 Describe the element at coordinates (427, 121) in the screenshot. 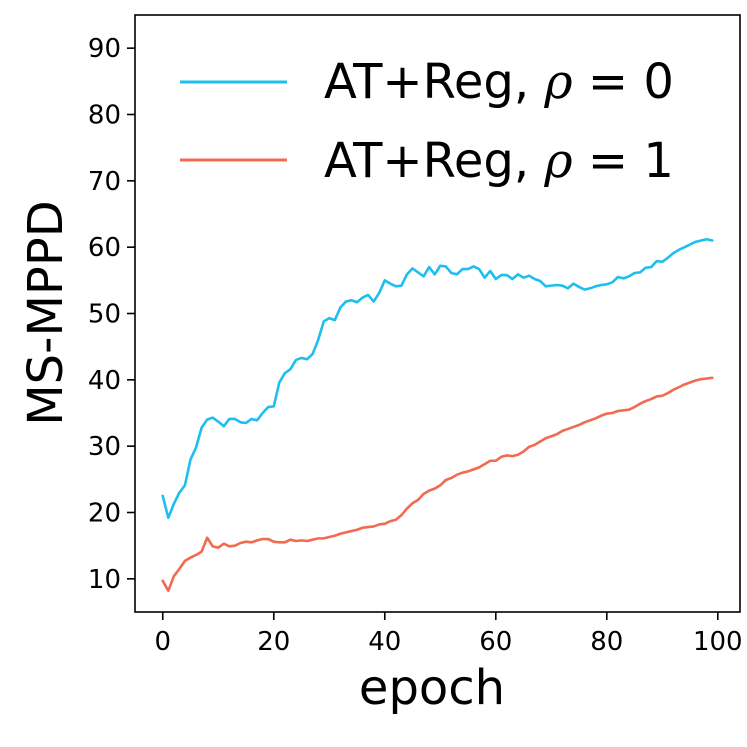

I see `legend: AT+Reg, ρ = 0 AT+Reg, ρ = 1` at that location.